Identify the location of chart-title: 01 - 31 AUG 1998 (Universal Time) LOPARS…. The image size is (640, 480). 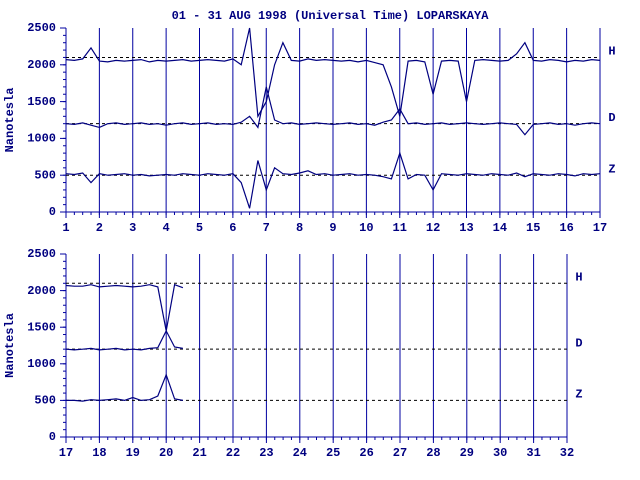
(331, 16).